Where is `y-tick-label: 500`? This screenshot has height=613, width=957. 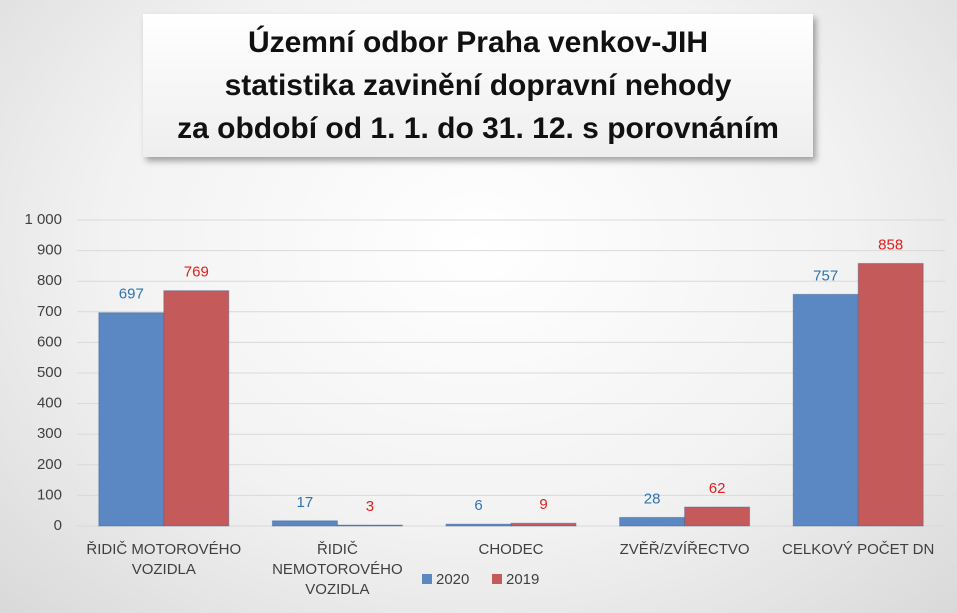 y-tick-label: 500 is located at coordinates (49, 372).